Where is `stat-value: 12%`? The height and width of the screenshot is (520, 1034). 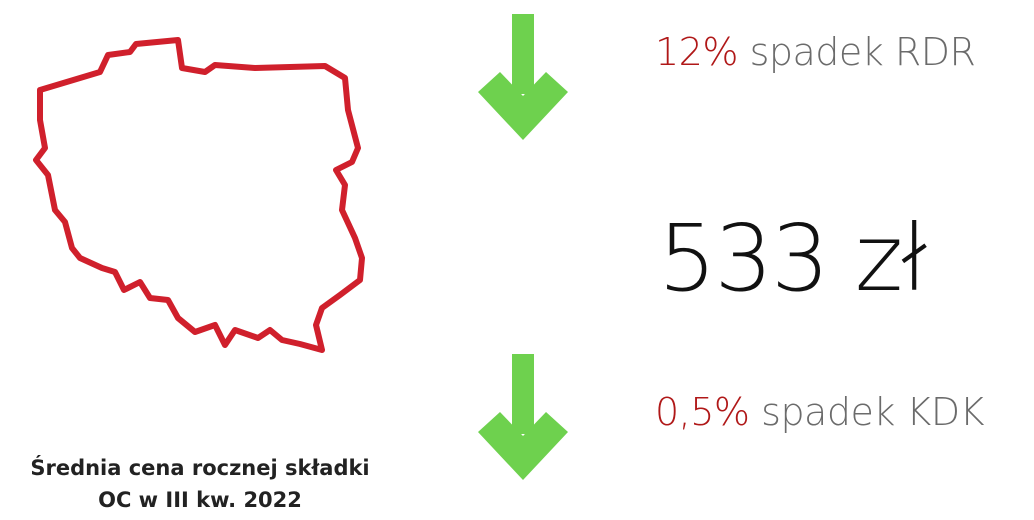
stat-value: 12% is located at coordinates (696, 52).